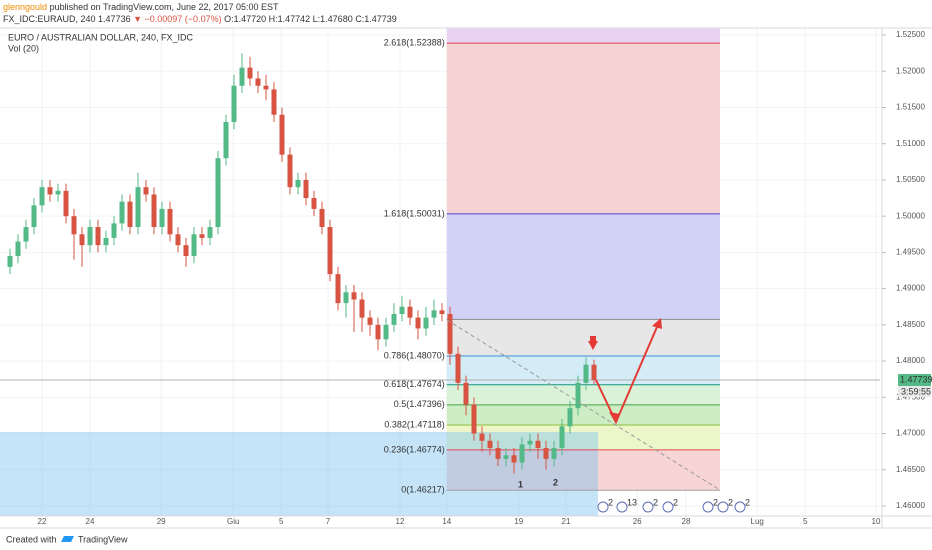 The image size is (932, 550). What do you see at coordinates (49, 19) in the screenshot?
I see `symbol: FX_IDC:EURAUD, 240` at bounding box center [49, 19].